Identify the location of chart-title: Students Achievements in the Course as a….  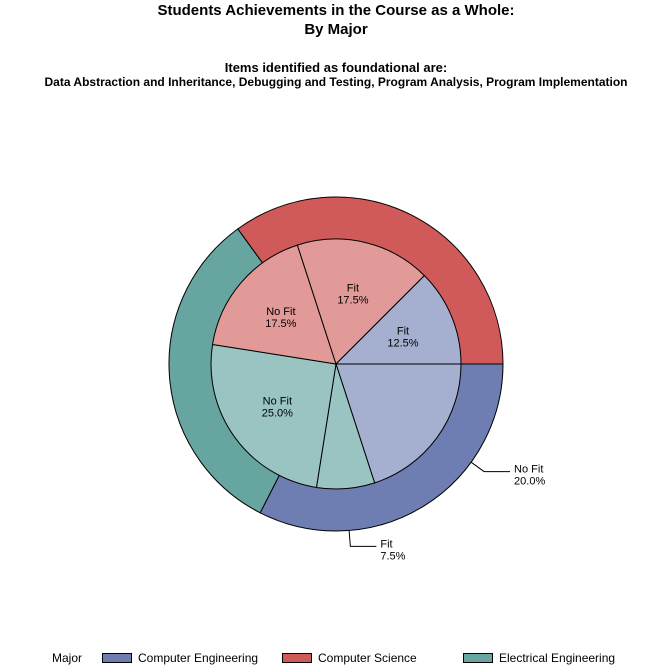
(336, 10).